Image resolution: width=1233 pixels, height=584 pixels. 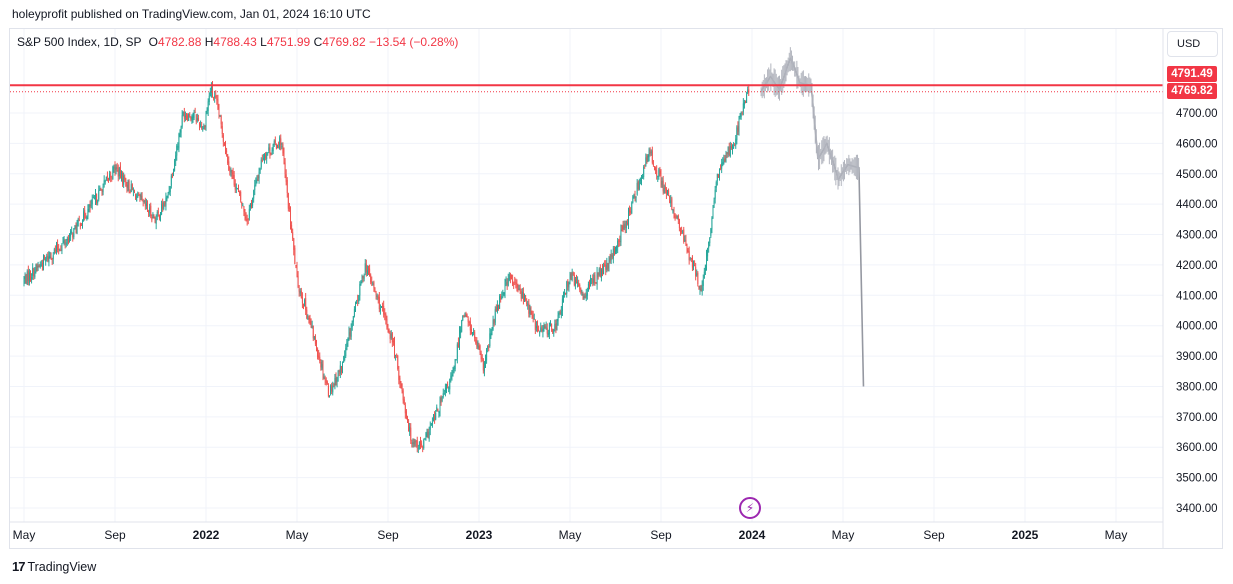 What do you see at coordinates (812, 217) in the screenshot?
I see `projection-layer` at bounding box center [812, 217].